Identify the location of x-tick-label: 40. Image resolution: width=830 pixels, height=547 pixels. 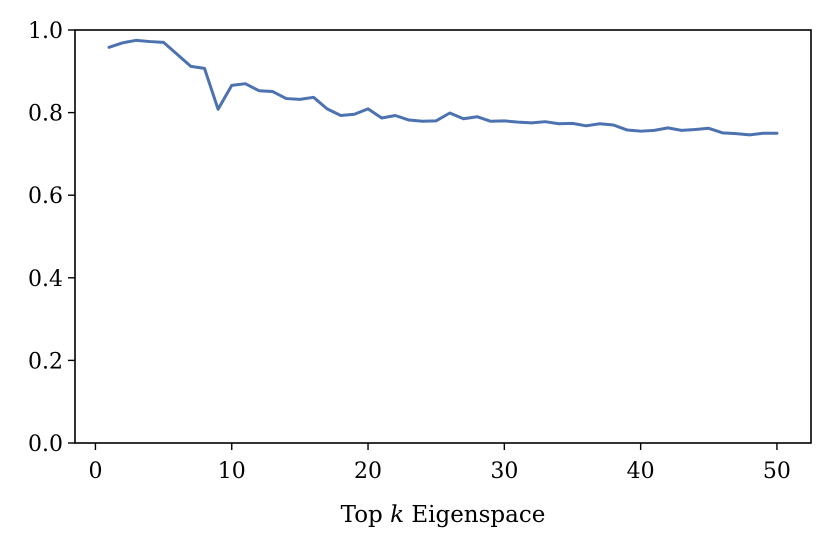
(641, 471).